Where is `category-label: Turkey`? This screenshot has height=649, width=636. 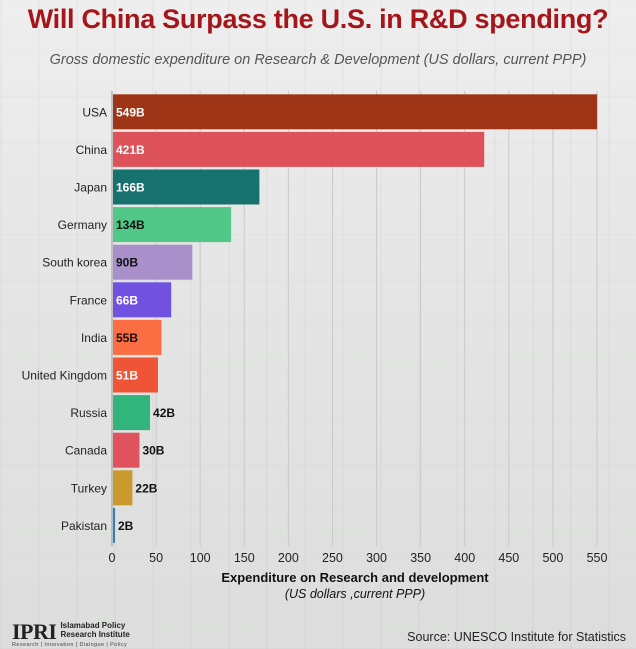
category-label: Turkey is located at coordinates (89, 488).